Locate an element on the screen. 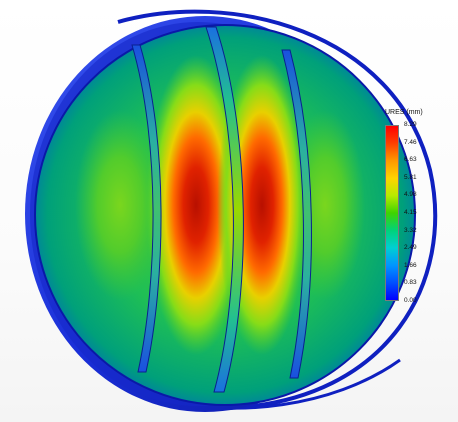  legend-tick-label: 0.00 is located at coordinates (410, 300).